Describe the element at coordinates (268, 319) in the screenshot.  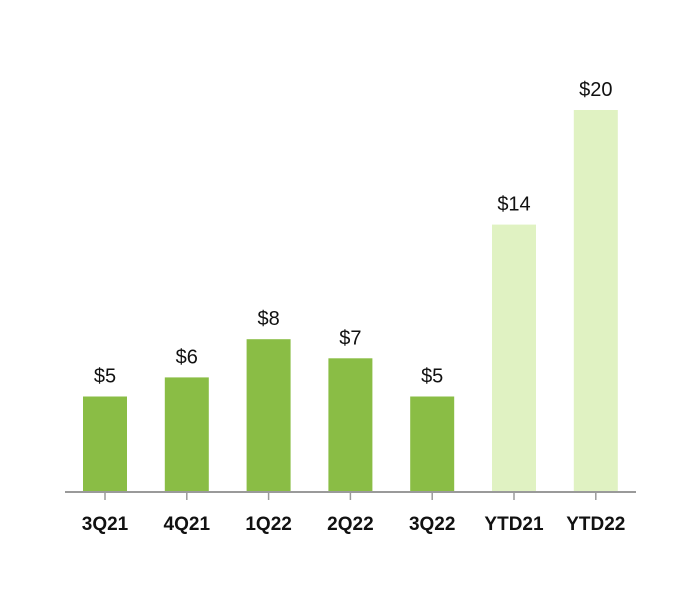
I see `value-label-1q22: $8` at that location.